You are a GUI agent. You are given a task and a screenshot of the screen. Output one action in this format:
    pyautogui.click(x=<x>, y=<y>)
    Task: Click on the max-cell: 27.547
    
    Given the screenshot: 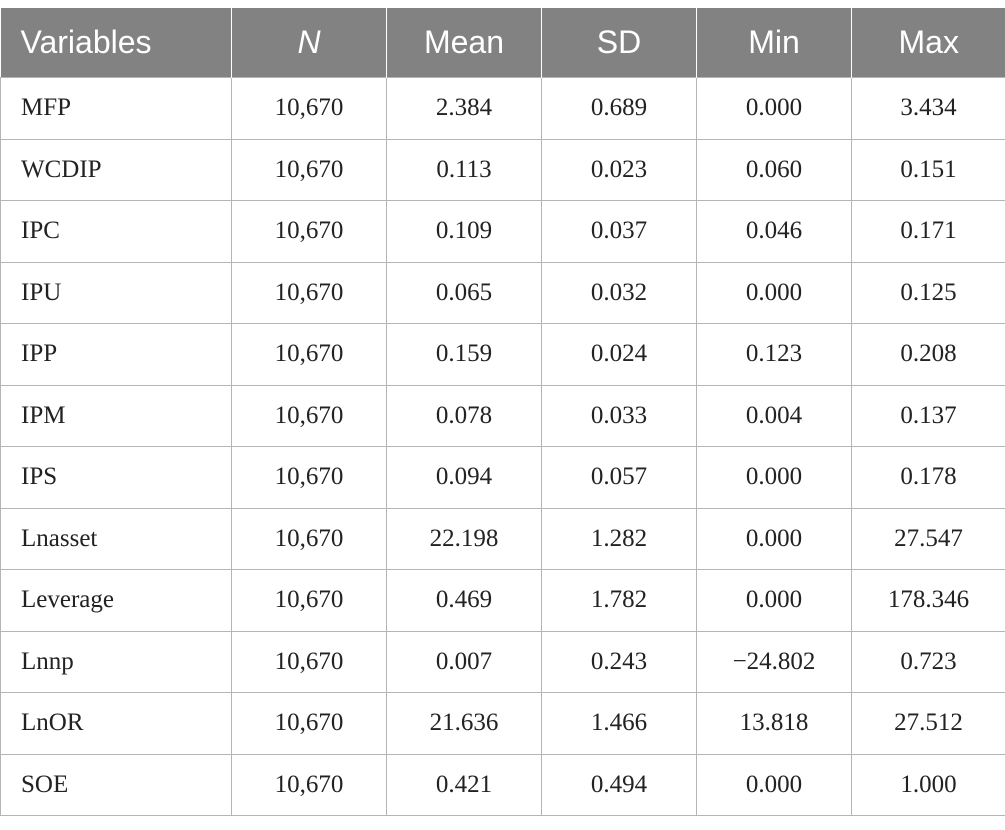 What is the action you would take?
    pyautogui.click(x=928, y=538)
    